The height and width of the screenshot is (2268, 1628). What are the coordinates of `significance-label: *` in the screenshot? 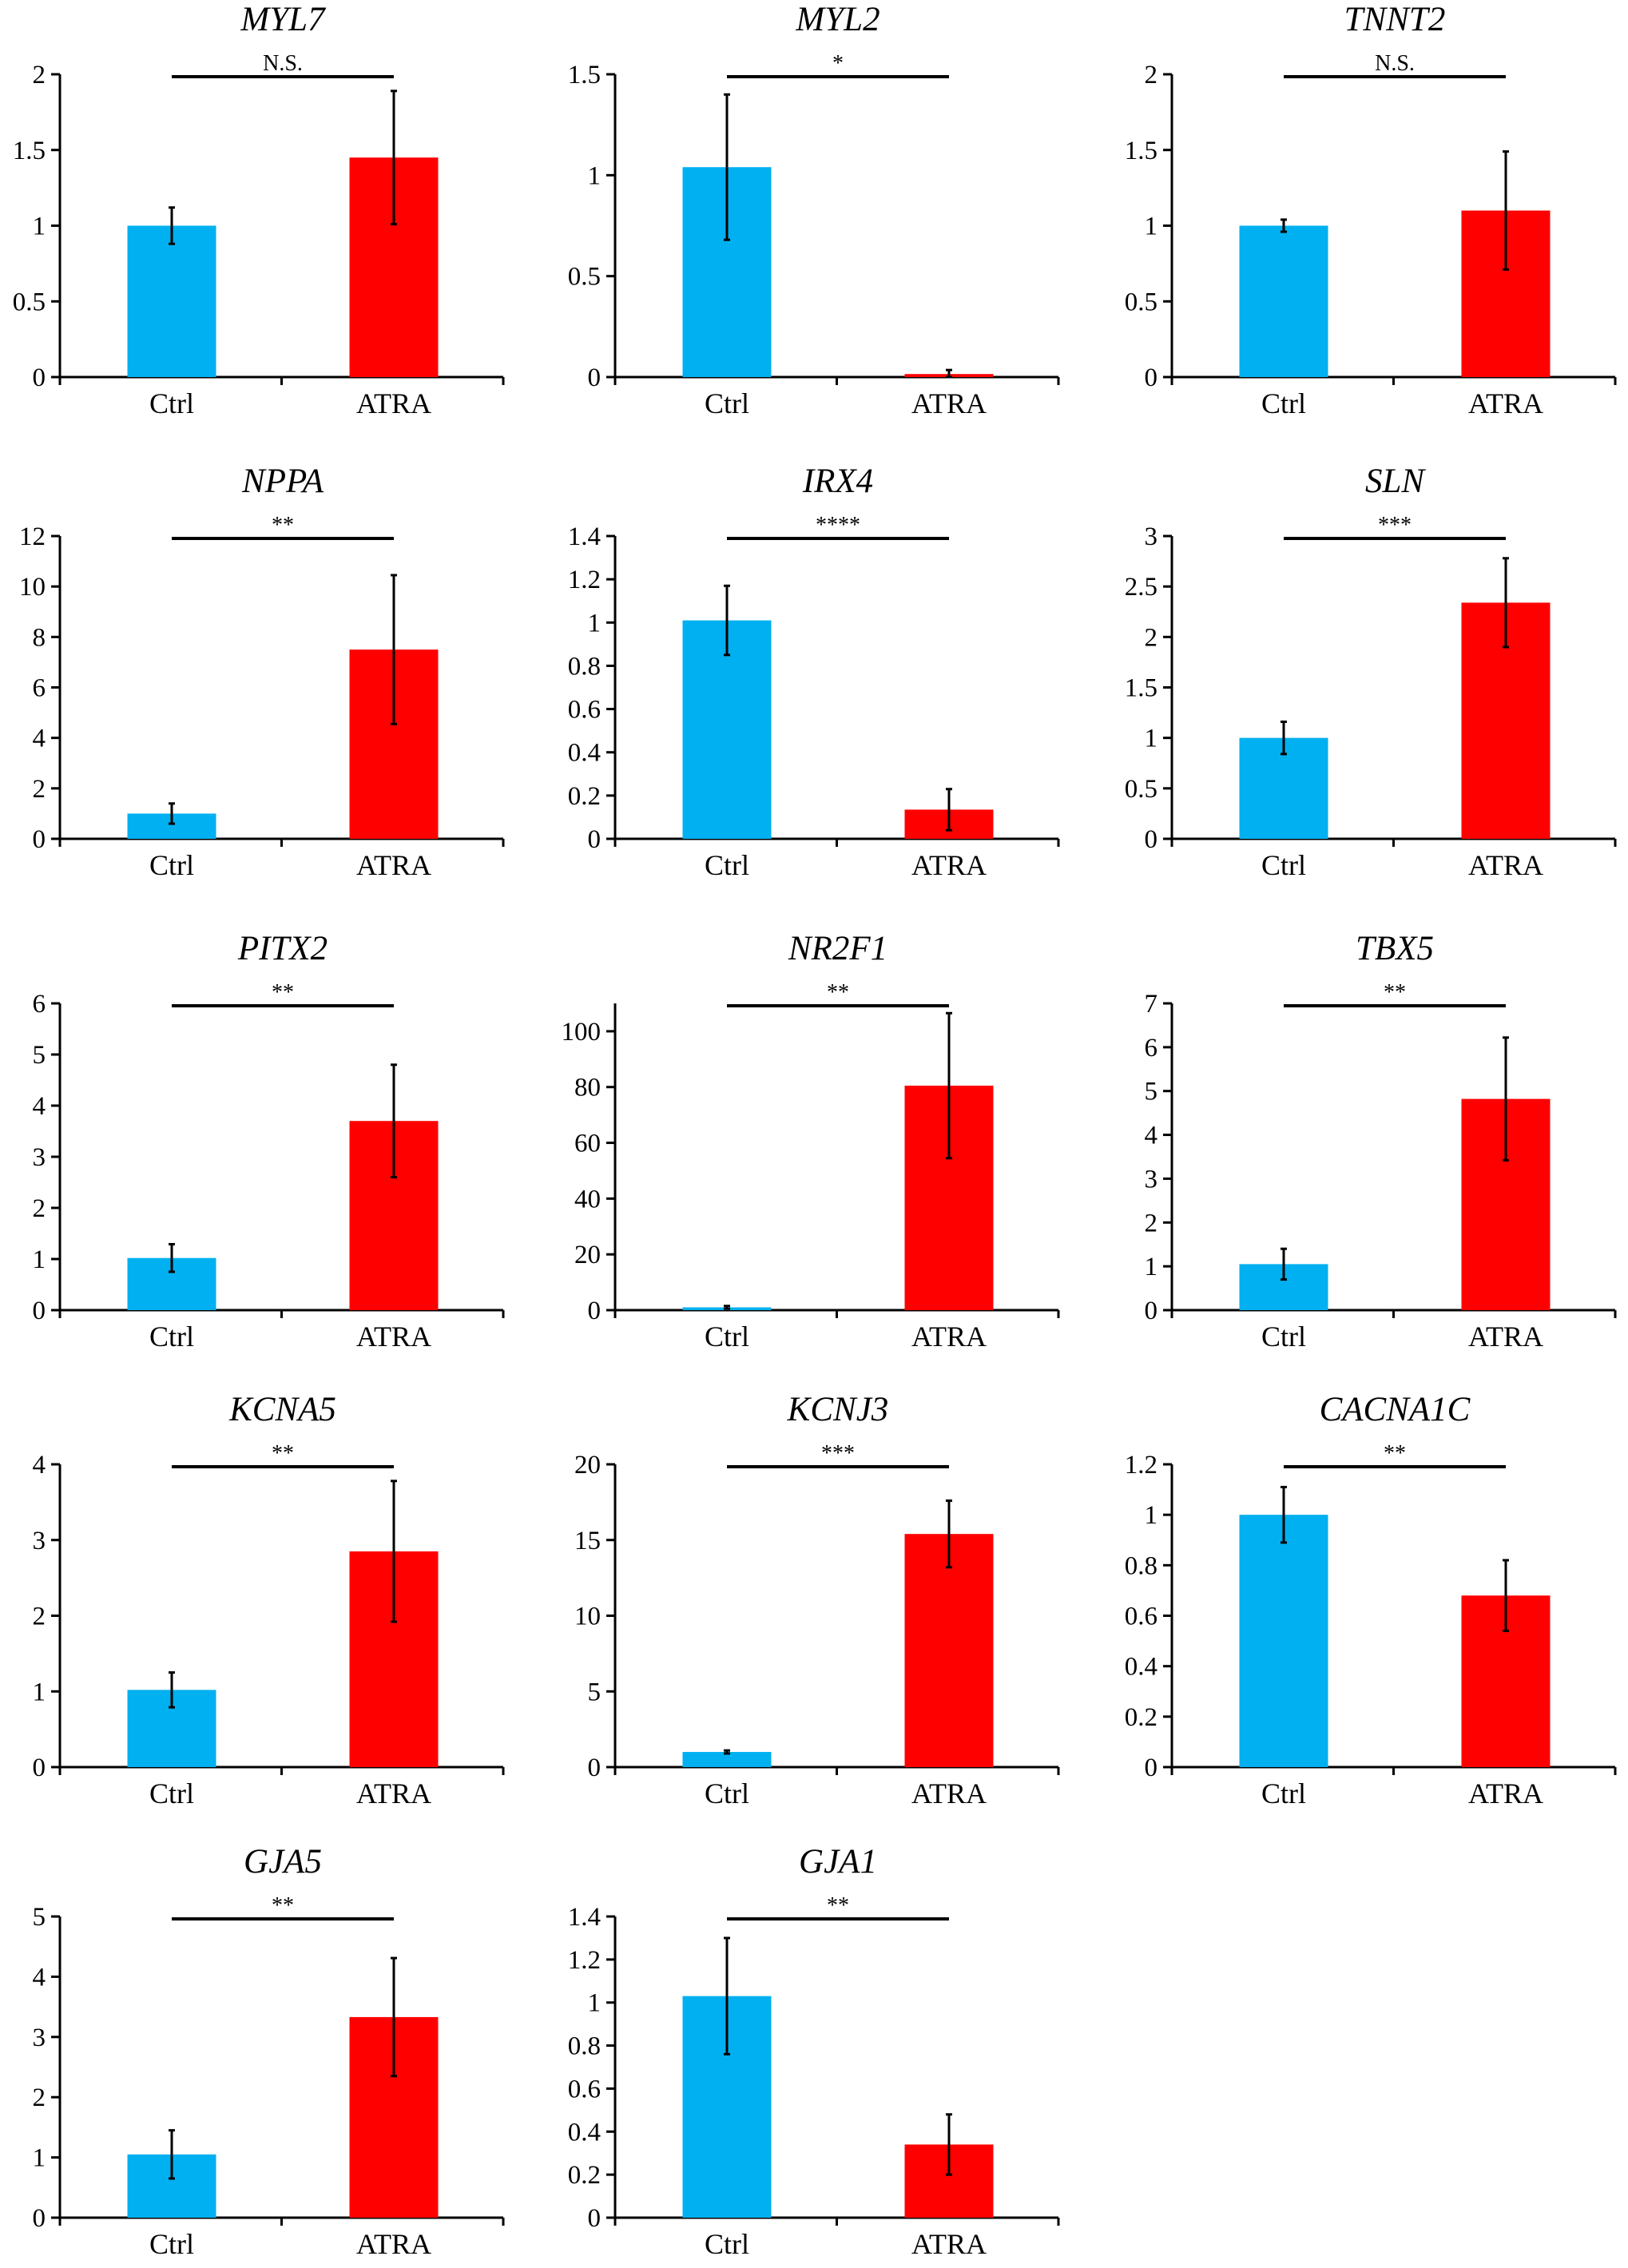 It's located at (838, 63).